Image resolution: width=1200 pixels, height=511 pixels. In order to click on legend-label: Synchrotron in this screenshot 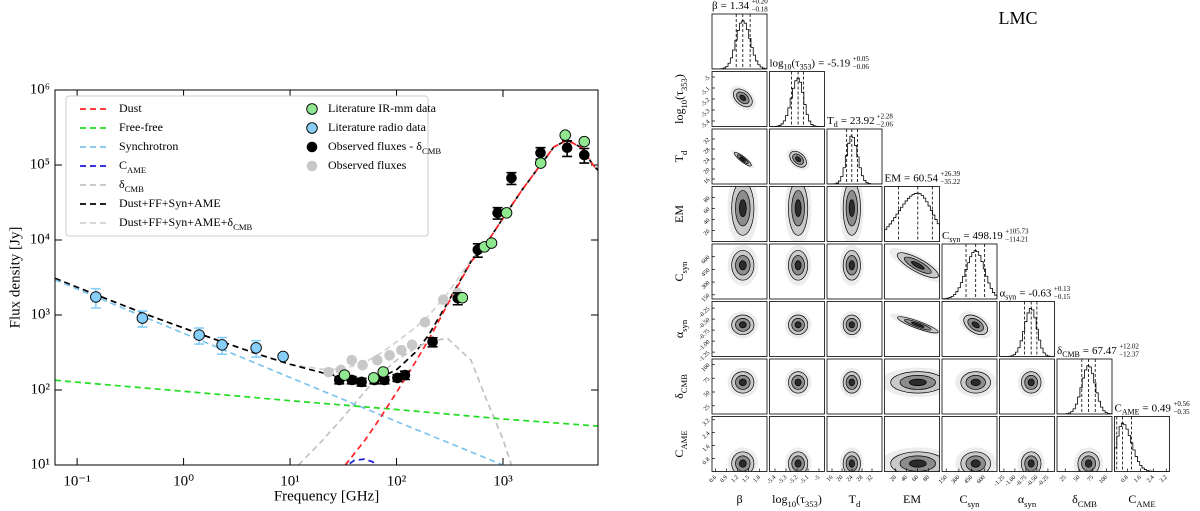, I will do `click(148, 146)`.